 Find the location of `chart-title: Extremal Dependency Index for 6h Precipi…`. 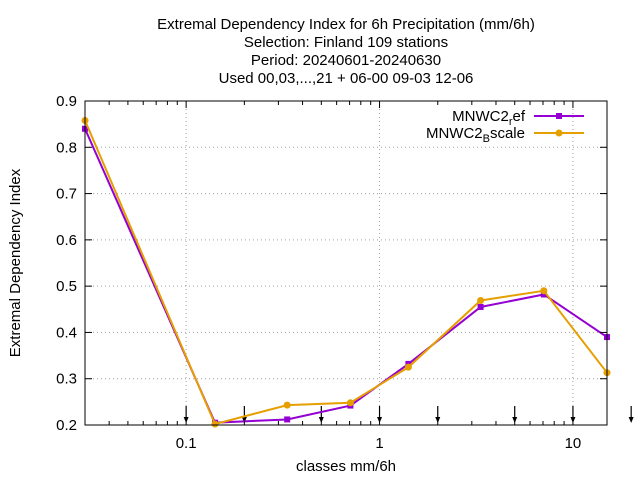

chart-title: Extremal Dependency Index for 6h Precipi… is located at coordinates (346, 51).